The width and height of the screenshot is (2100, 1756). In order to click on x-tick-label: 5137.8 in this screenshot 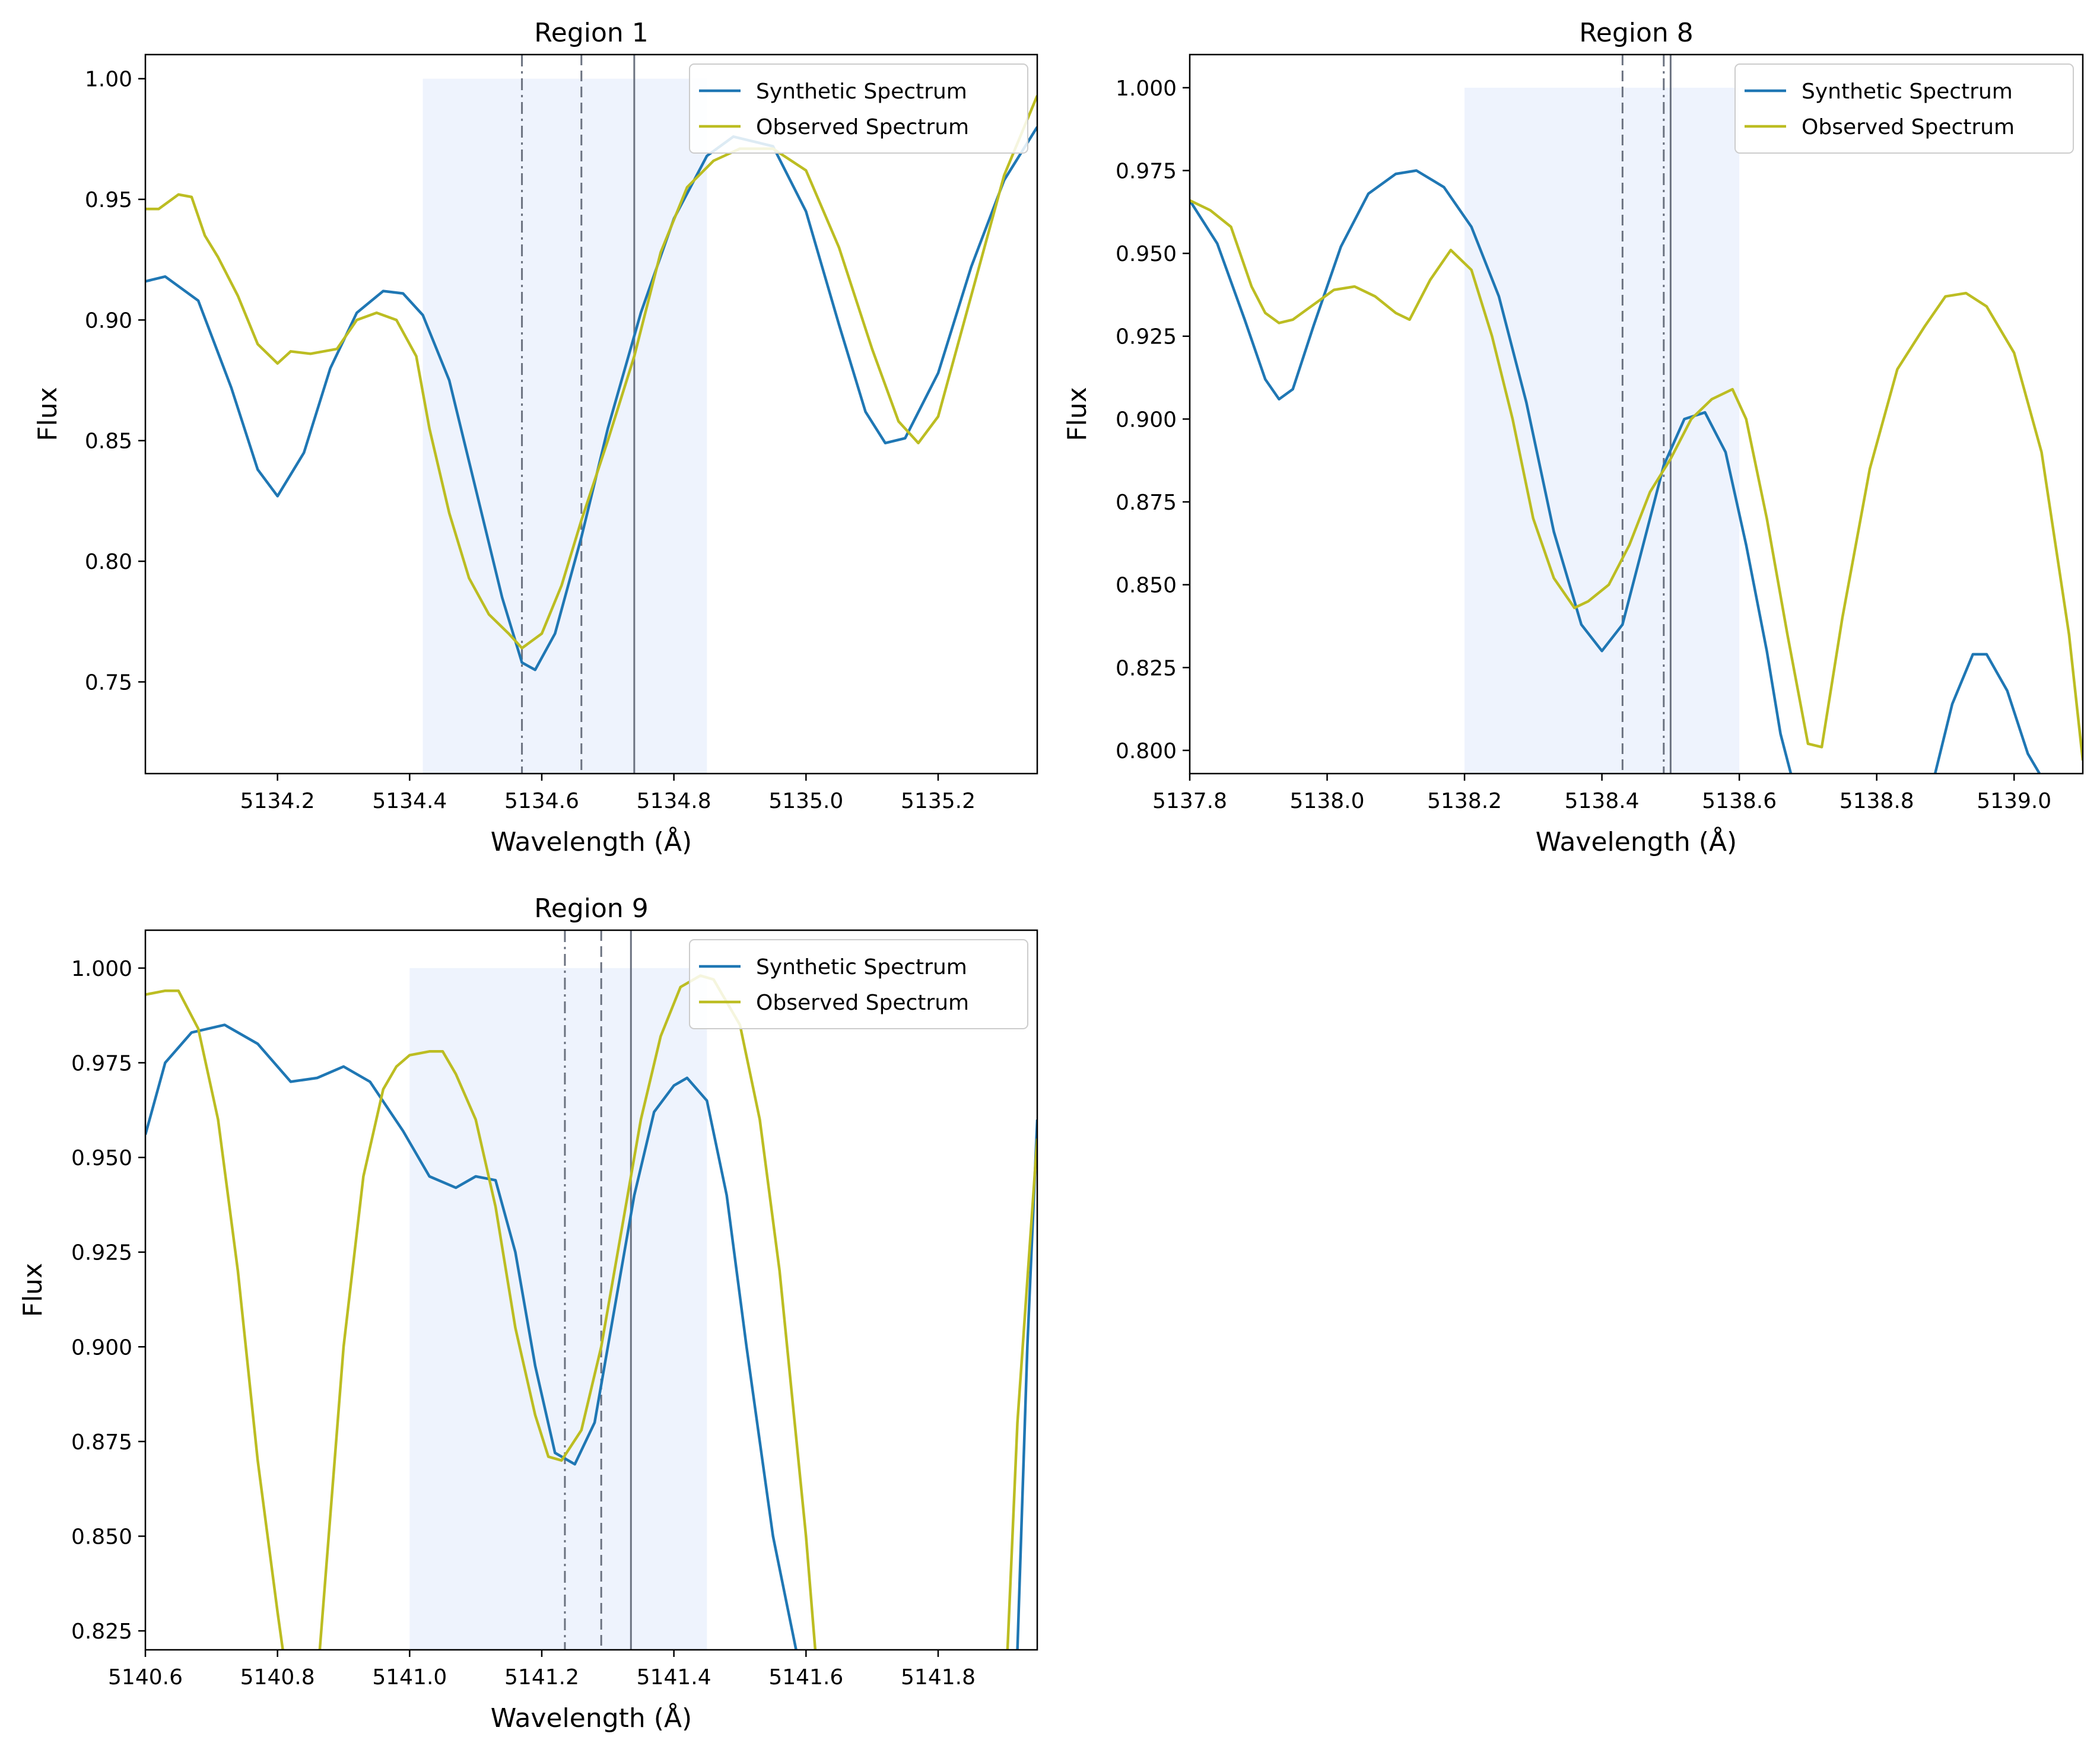, I will do `click(1189, 801)`.